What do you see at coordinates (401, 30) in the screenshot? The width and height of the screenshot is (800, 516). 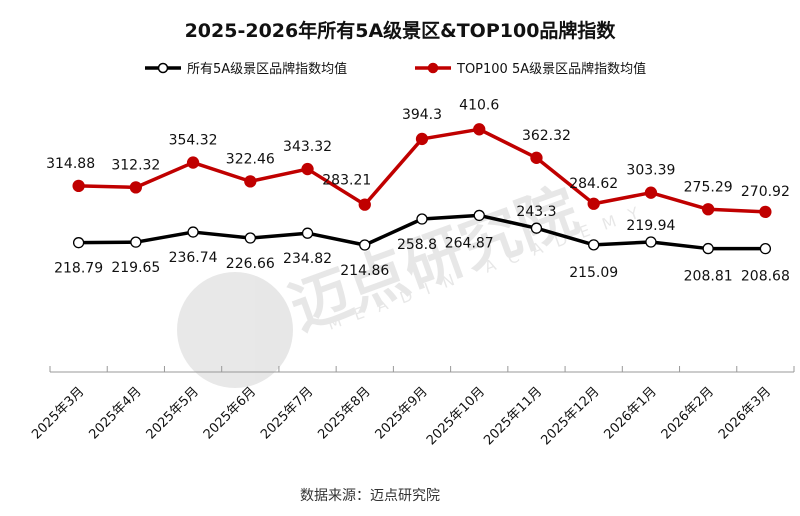 I see `chart-title: 2025-2026年所有5A级景区&TOP100品牌指数` at bounding box center [401, 30].